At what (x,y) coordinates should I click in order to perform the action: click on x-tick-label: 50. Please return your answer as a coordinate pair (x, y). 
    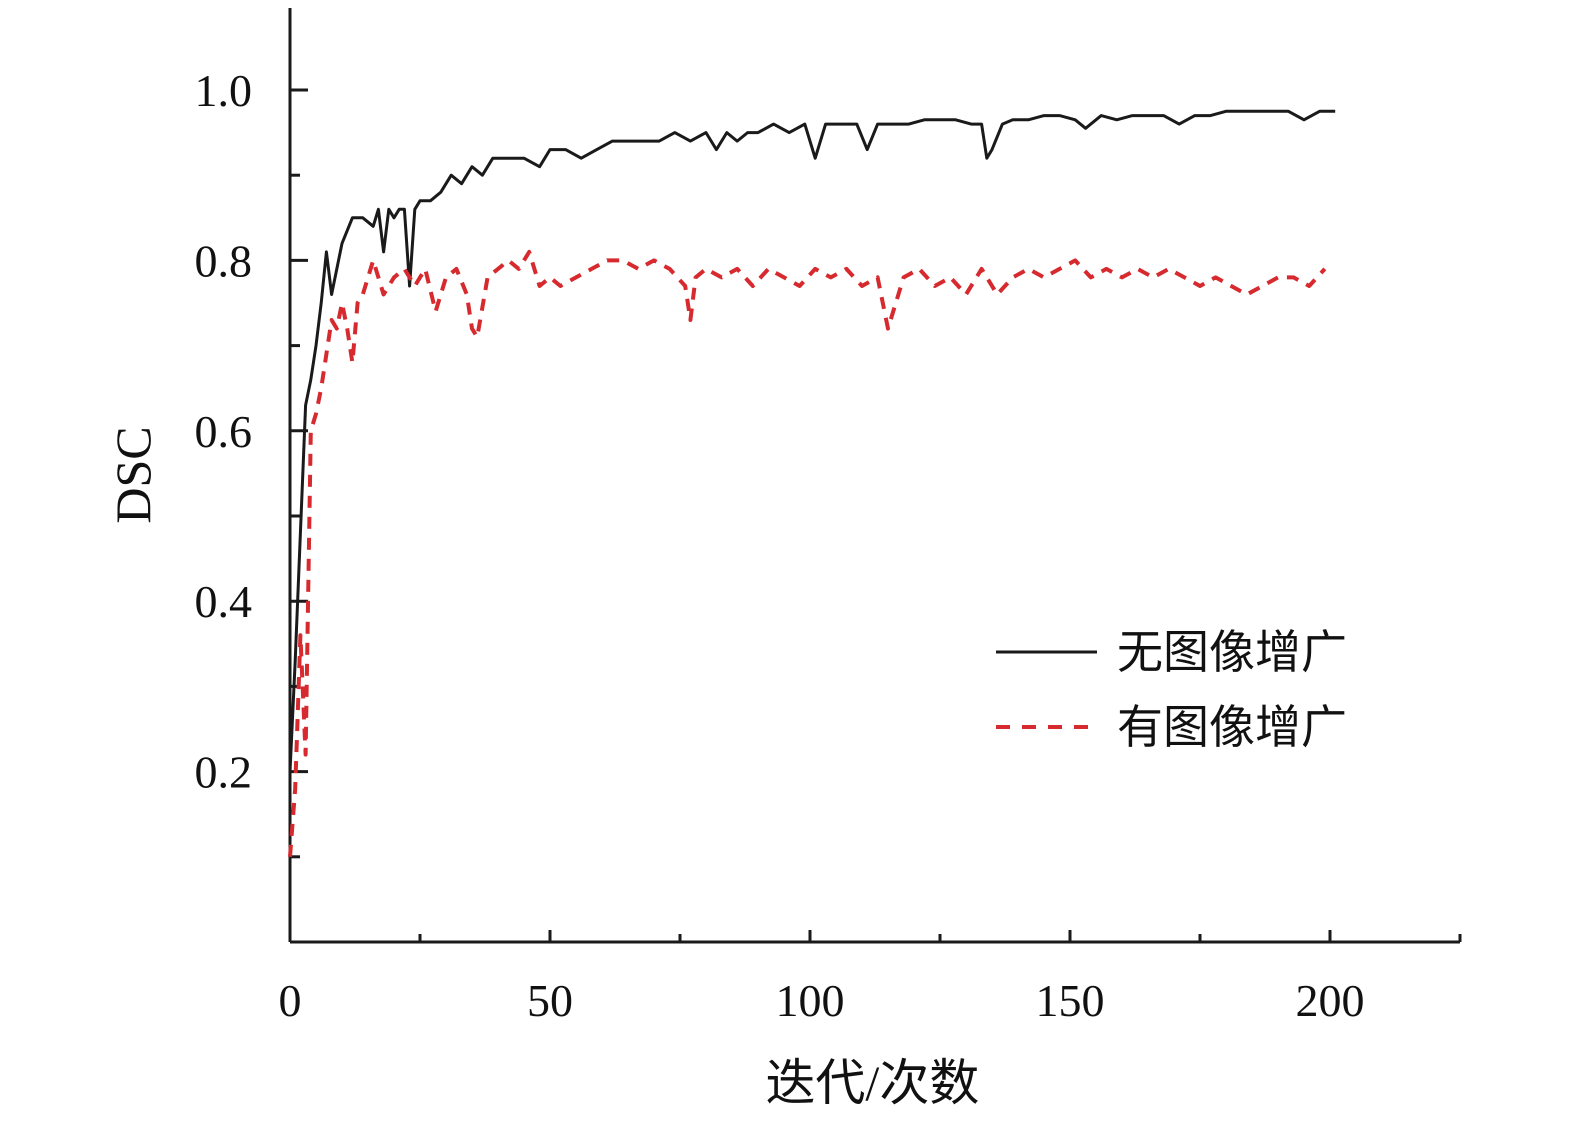
    Looking at the image, I should click on (550, 1000).